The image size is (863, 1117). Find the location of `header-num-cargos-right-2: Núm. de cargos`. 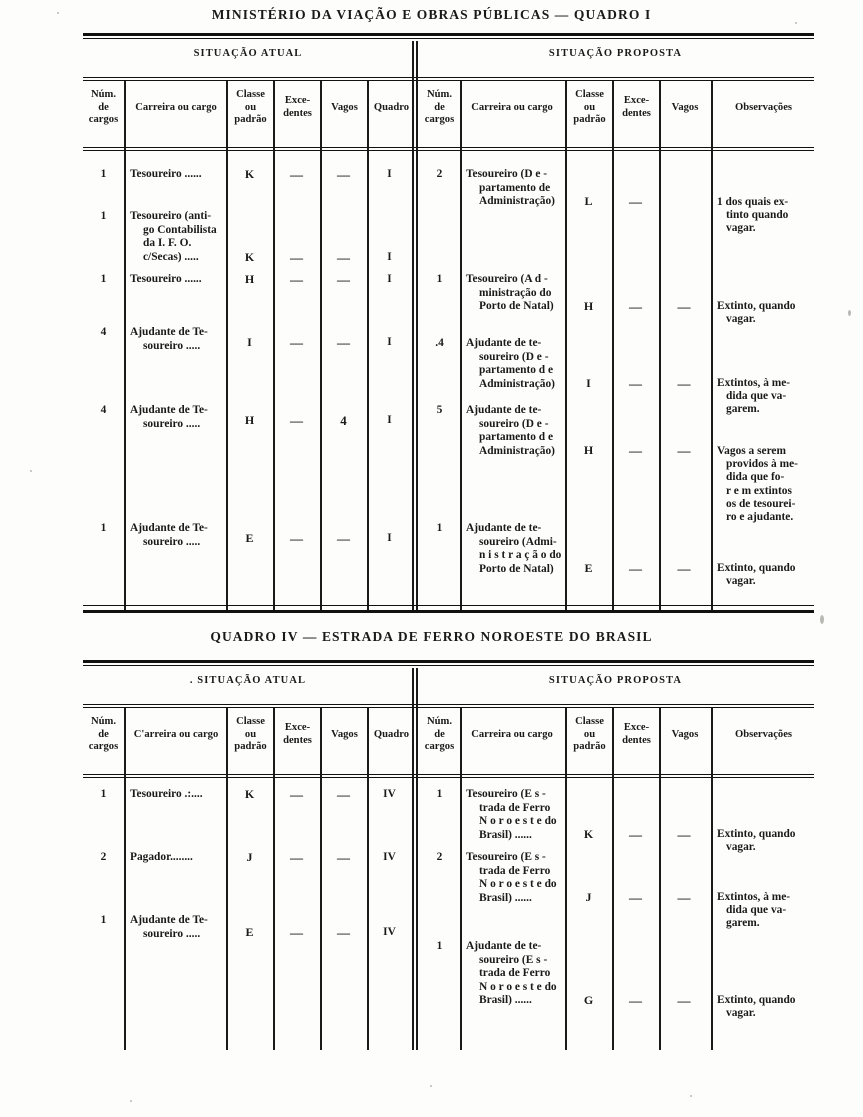

header-num-cargos-right-2: Núm. de cargos is located at coordinates (439, 734).